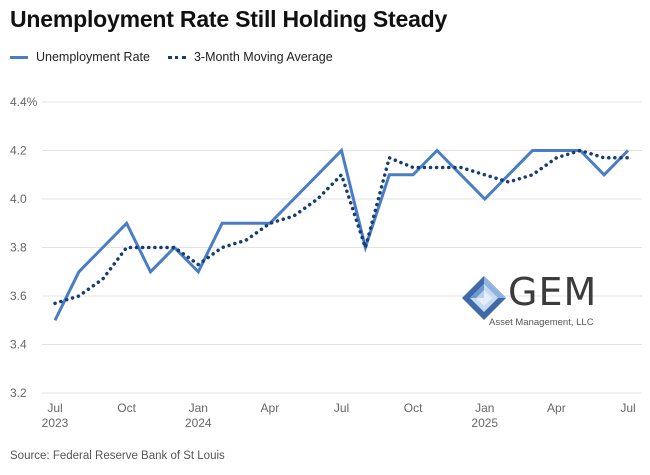 Image resolution: width=650 pixels, height=475 pixels. I want to click on x-tick-year-label: 2024, so click(198, 423).